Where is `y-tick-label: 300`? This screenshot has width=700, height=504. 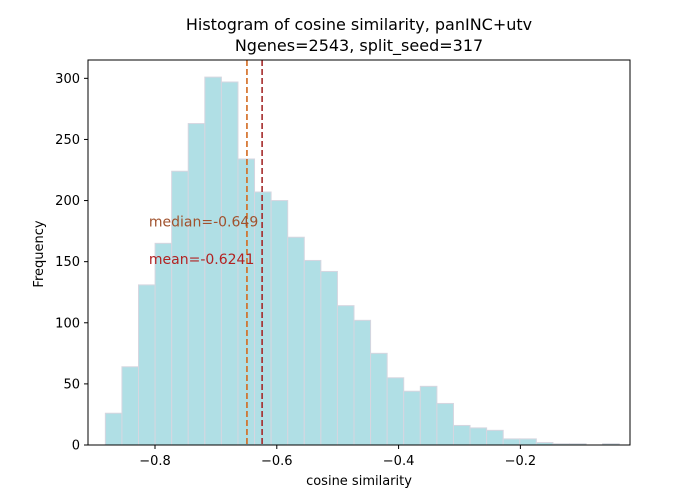 y-tick-label: 300 is located at coordinates (67, 79).